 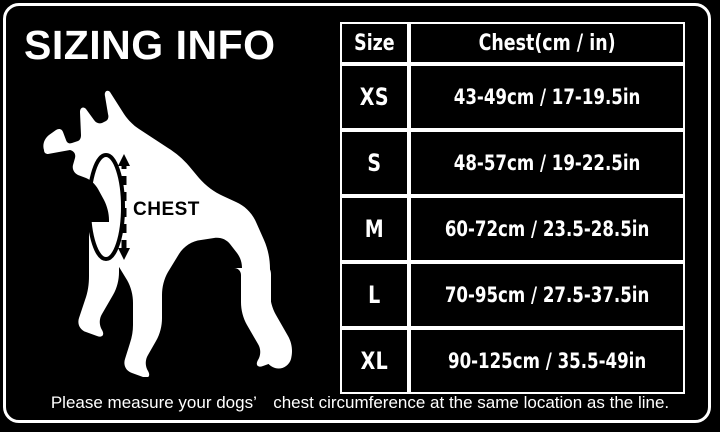 What do you see at coordinates (150, 45) in the screenshot?
I see `page-title: SIZING INFO` at bounding box center [150, 45].